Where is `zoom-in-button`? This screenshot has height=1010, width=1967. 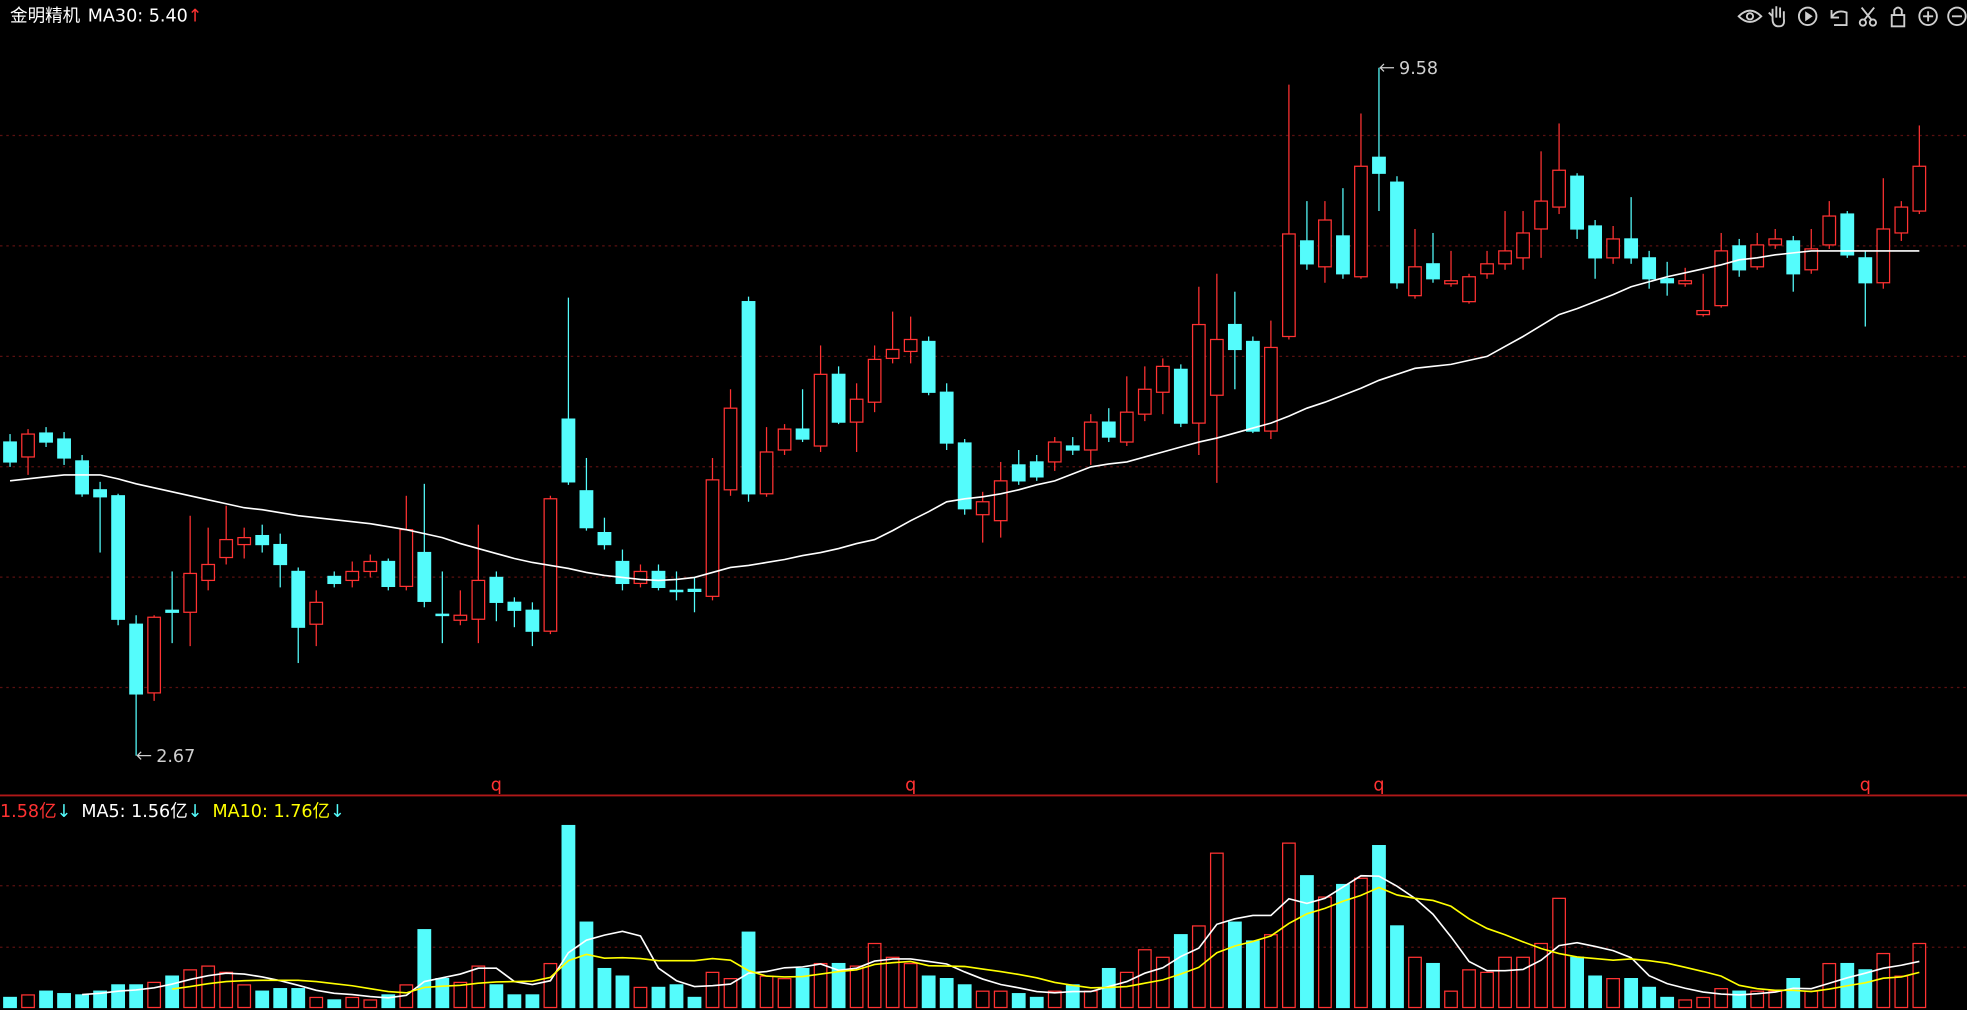 zoom-in-button is located at coordinates (1928, 16).